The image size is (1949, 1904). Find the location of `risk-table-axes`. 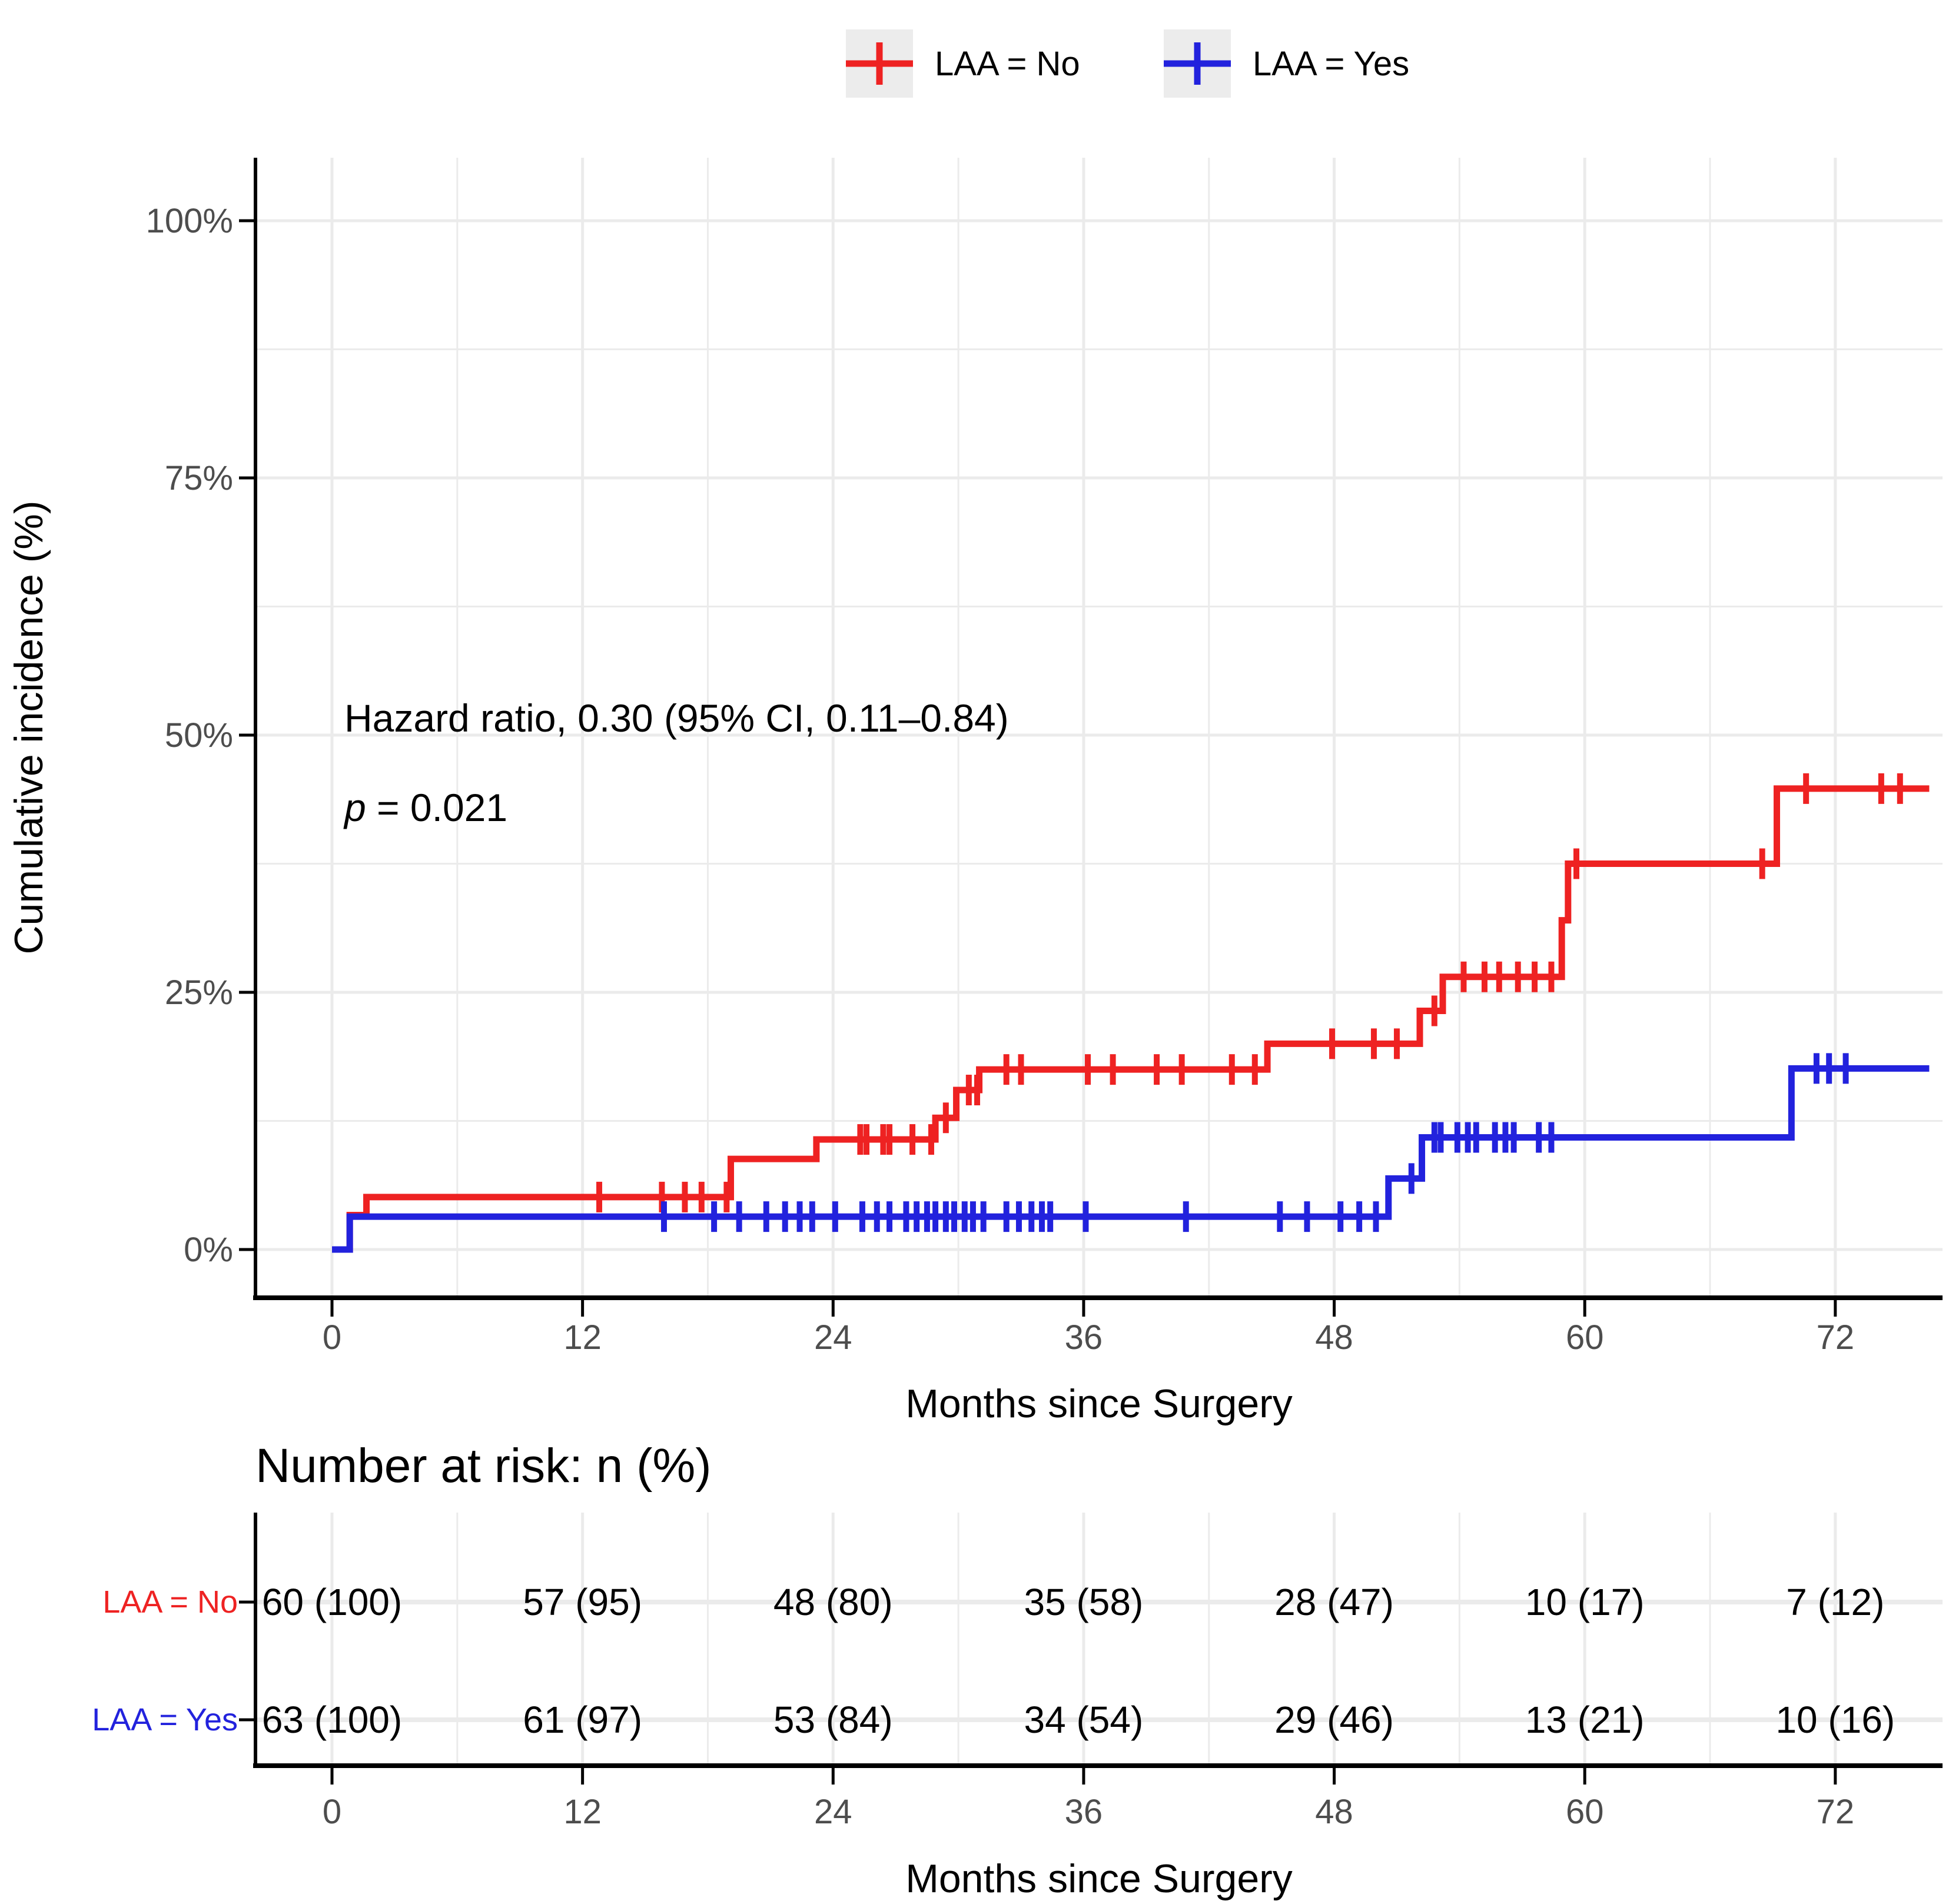

risk-table-axes is located at coordinates (1098, 1640).